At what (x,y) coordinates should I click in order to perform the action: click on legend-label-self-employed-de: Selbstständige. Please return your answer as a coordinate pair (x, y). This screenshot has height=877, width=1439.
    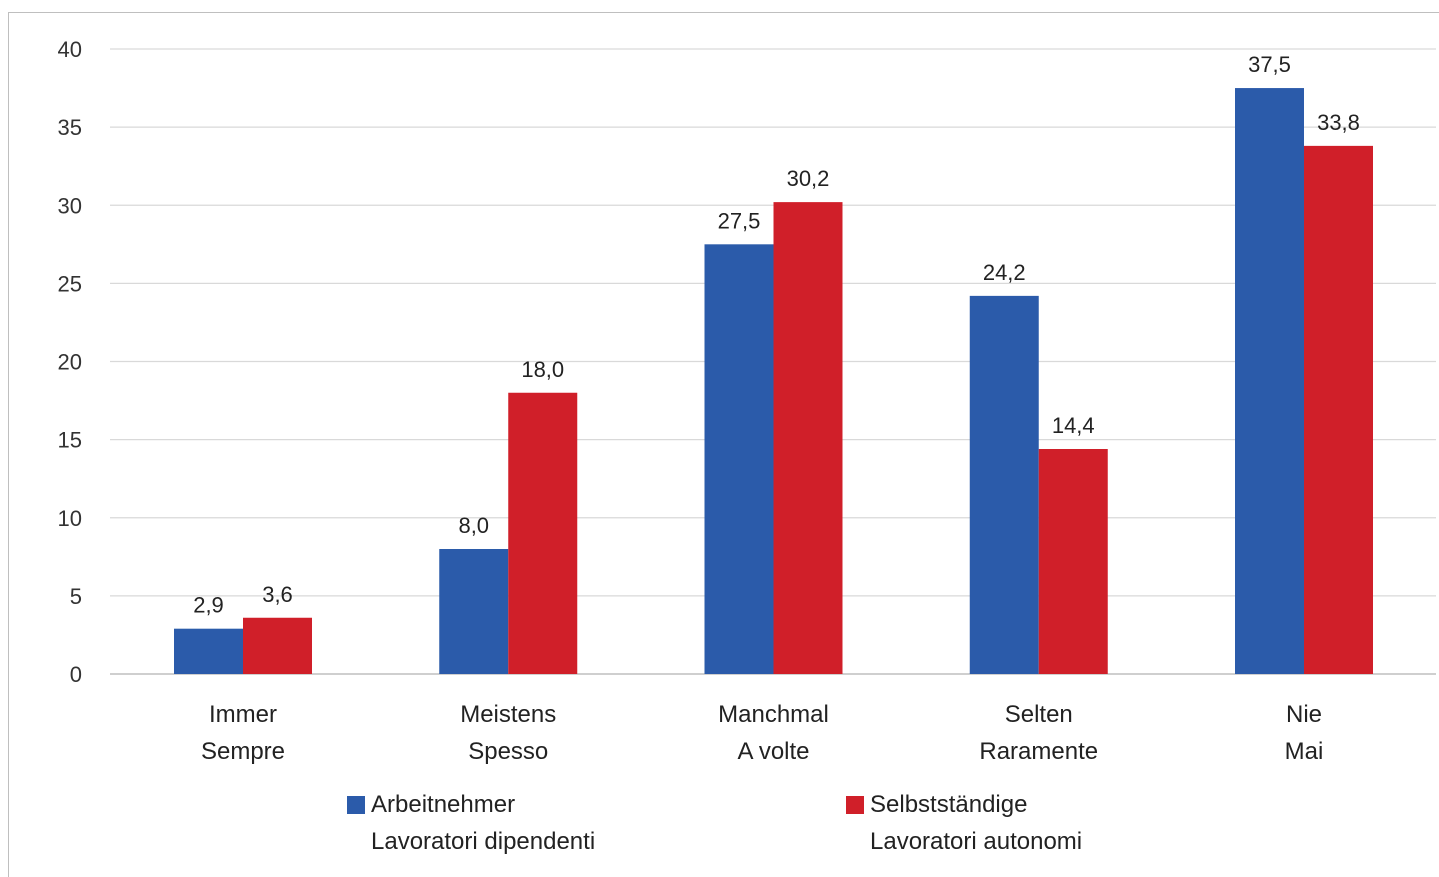
    Looking at the image, I should click on (949, 804).